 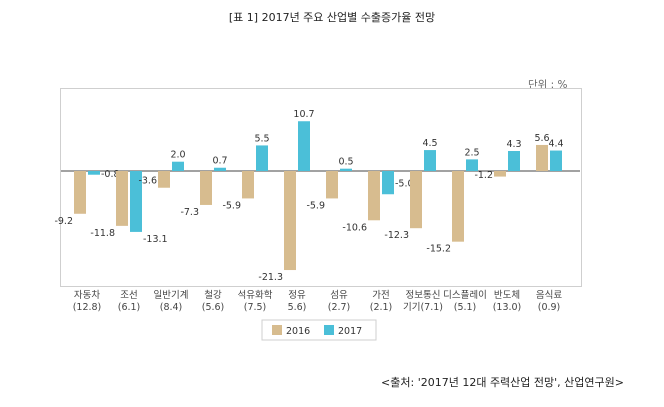 What do you see at coordinates (213, 295) in the screenshot?
I see `category-label-3-line-0: 철강` at bounding box center [213, 295].